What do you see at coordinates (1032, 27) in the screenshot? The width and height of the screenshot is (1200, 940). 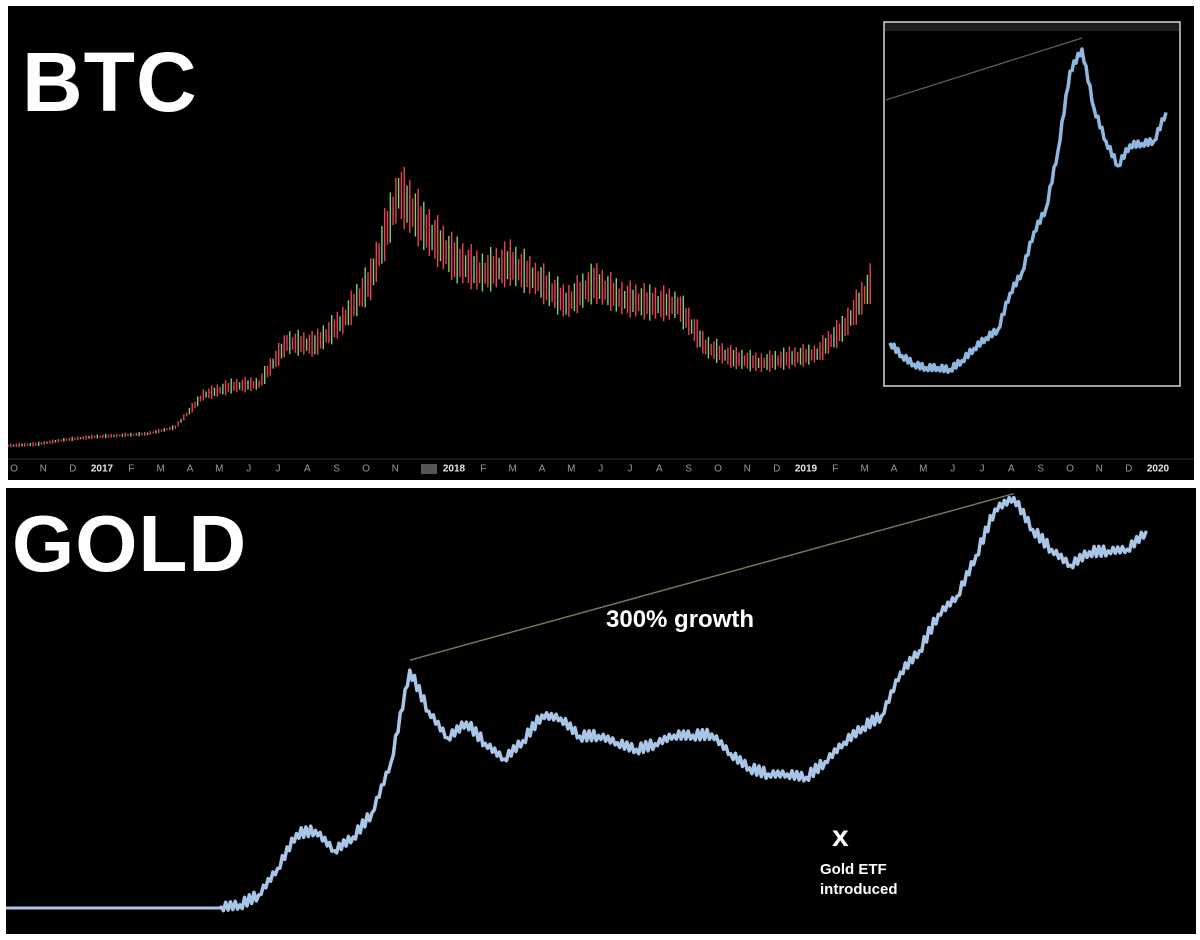 I see `btc-inset-header` at bounding box center [1032, 27].